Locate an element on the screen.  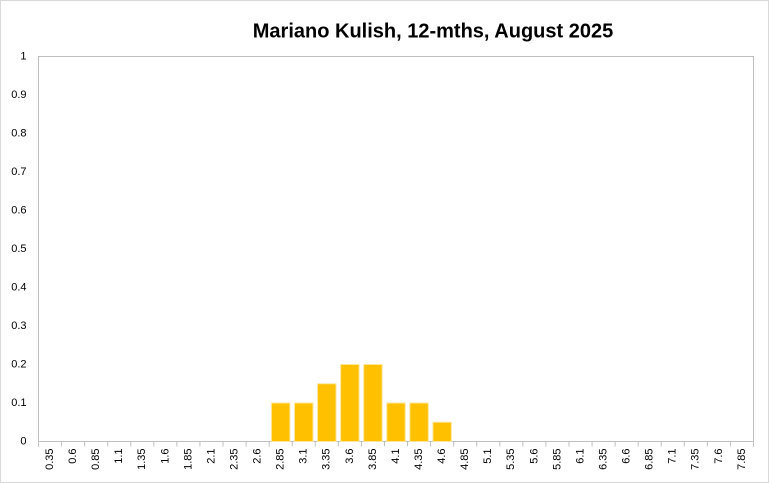
y-tick-label: 0.1 is located at coordinates (18, 403).